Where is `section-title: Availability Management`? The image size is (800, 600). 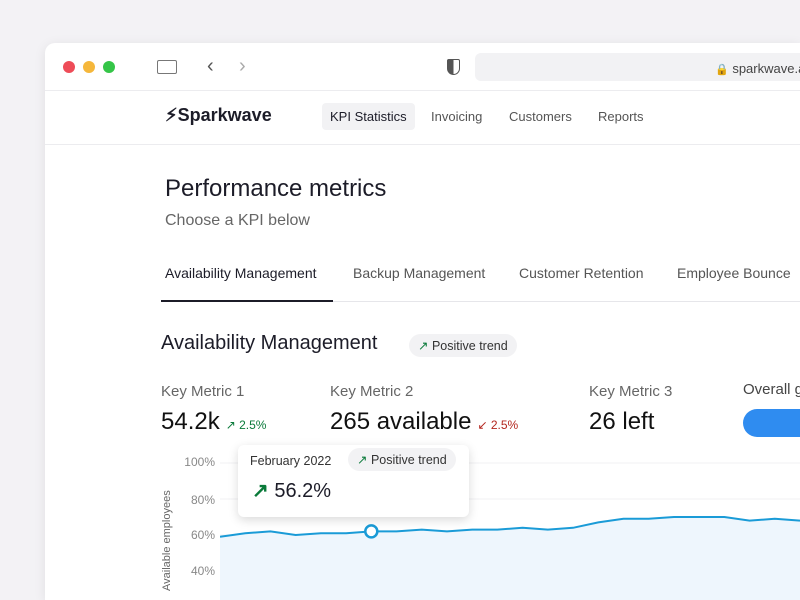 section-title: Availability Management is located at coordinates (269, 343).